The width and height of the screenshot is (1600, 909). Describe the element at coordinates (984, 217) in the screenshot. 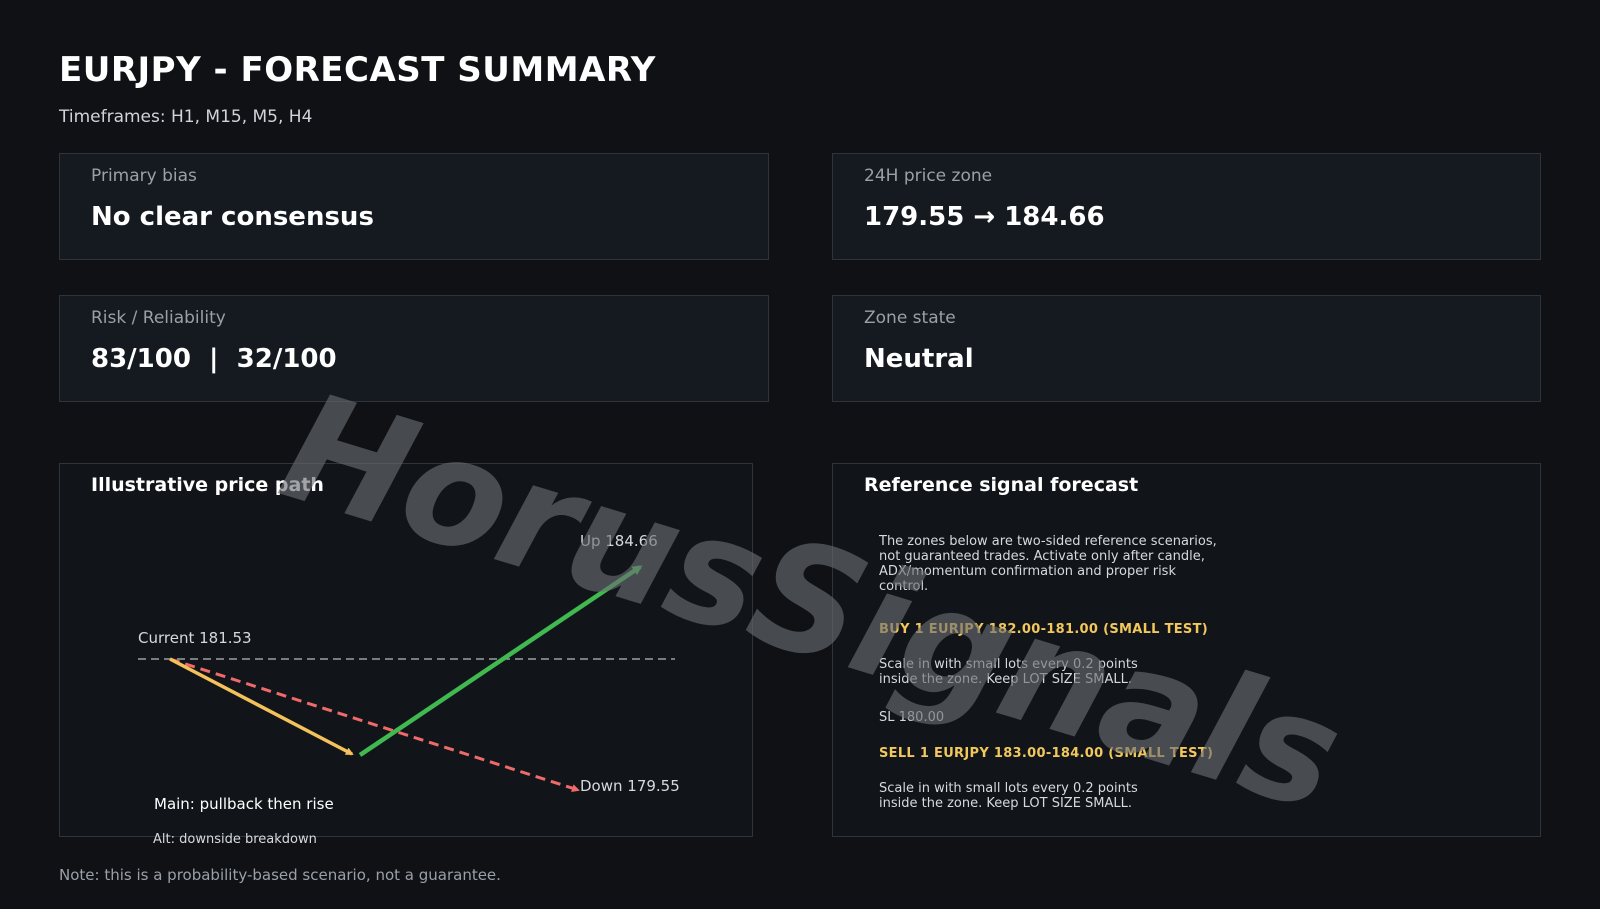

I see `price-zone-value: 179.55 → 184.66` at that location.